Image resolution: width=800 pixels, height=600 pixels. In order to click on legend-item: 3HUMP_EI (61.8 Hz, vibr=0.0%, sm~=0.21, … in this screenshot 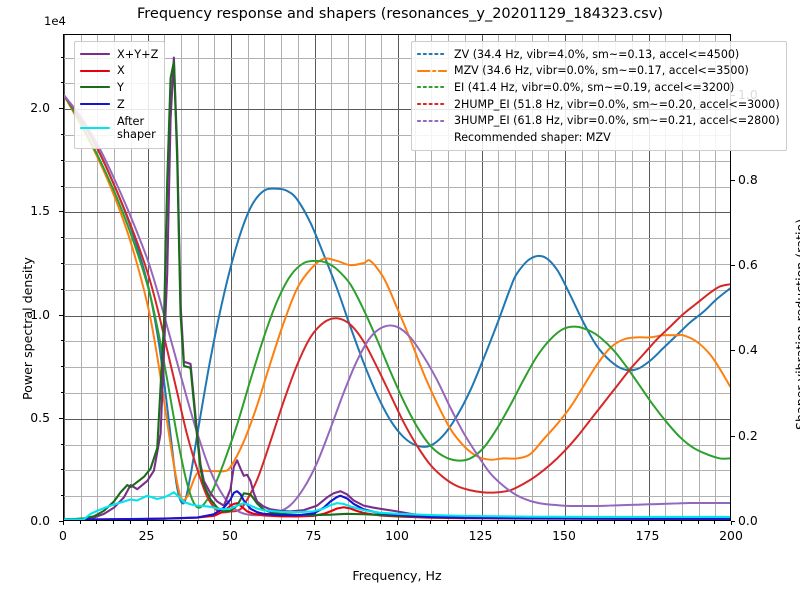, I will do `click(598, 120)`.